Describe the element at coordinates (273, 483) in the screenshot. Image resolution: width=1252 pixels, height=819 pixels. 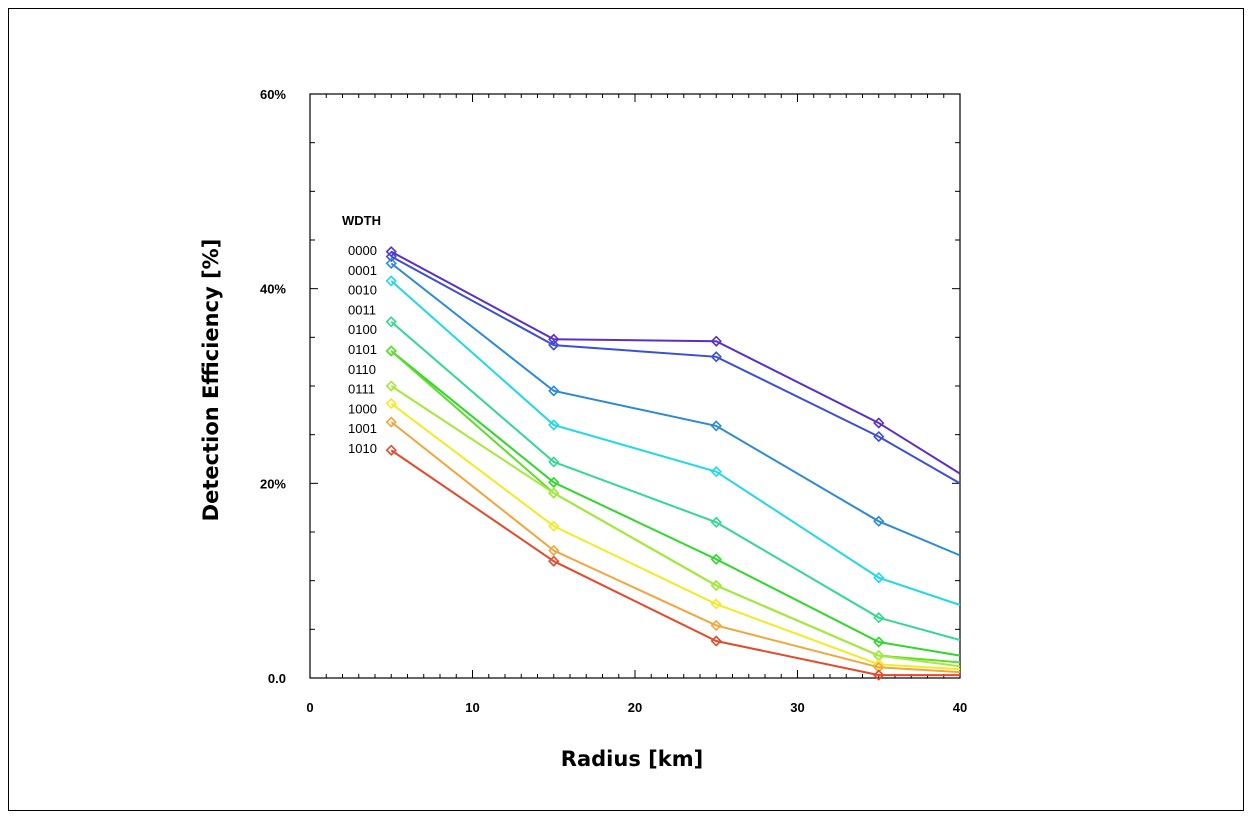
I see `y-tick-label: 20%` at that location.